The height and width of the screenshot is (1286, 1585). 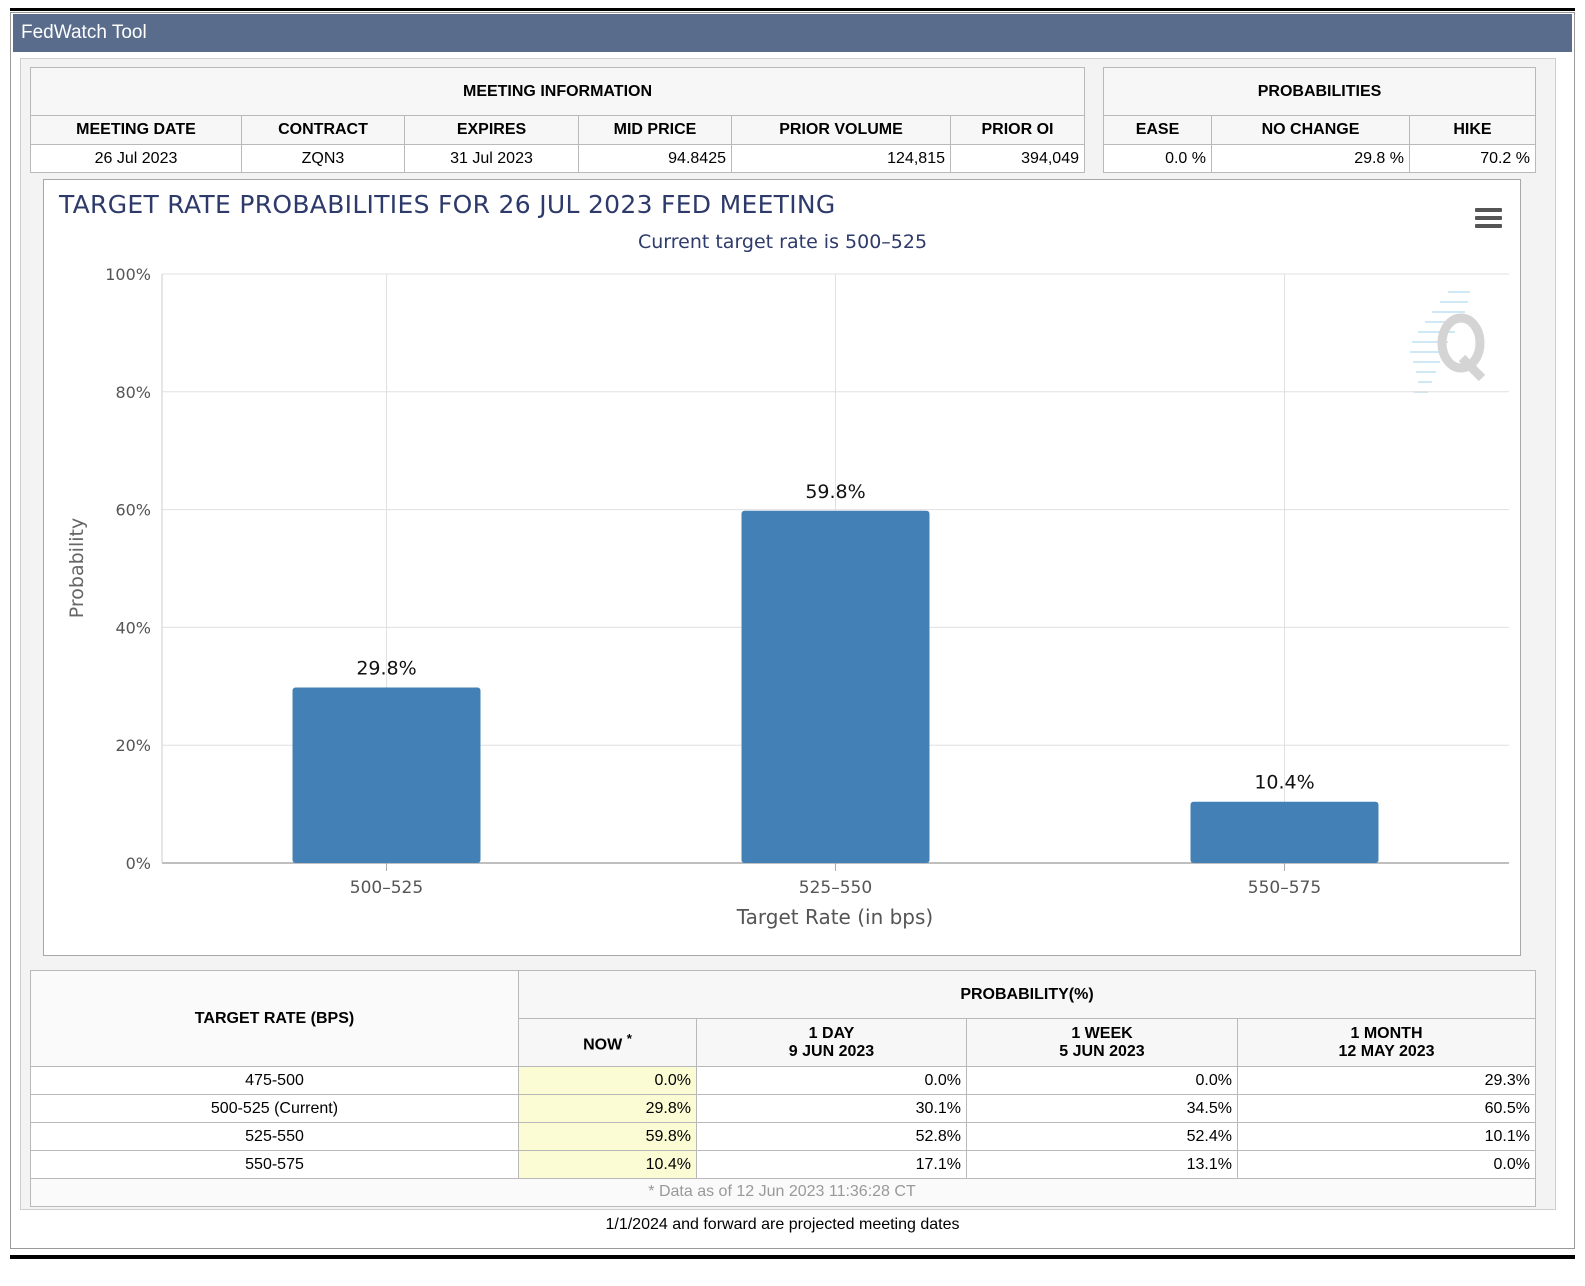 I want to click on col-now: NOW *, so click(x=607, y=1042).